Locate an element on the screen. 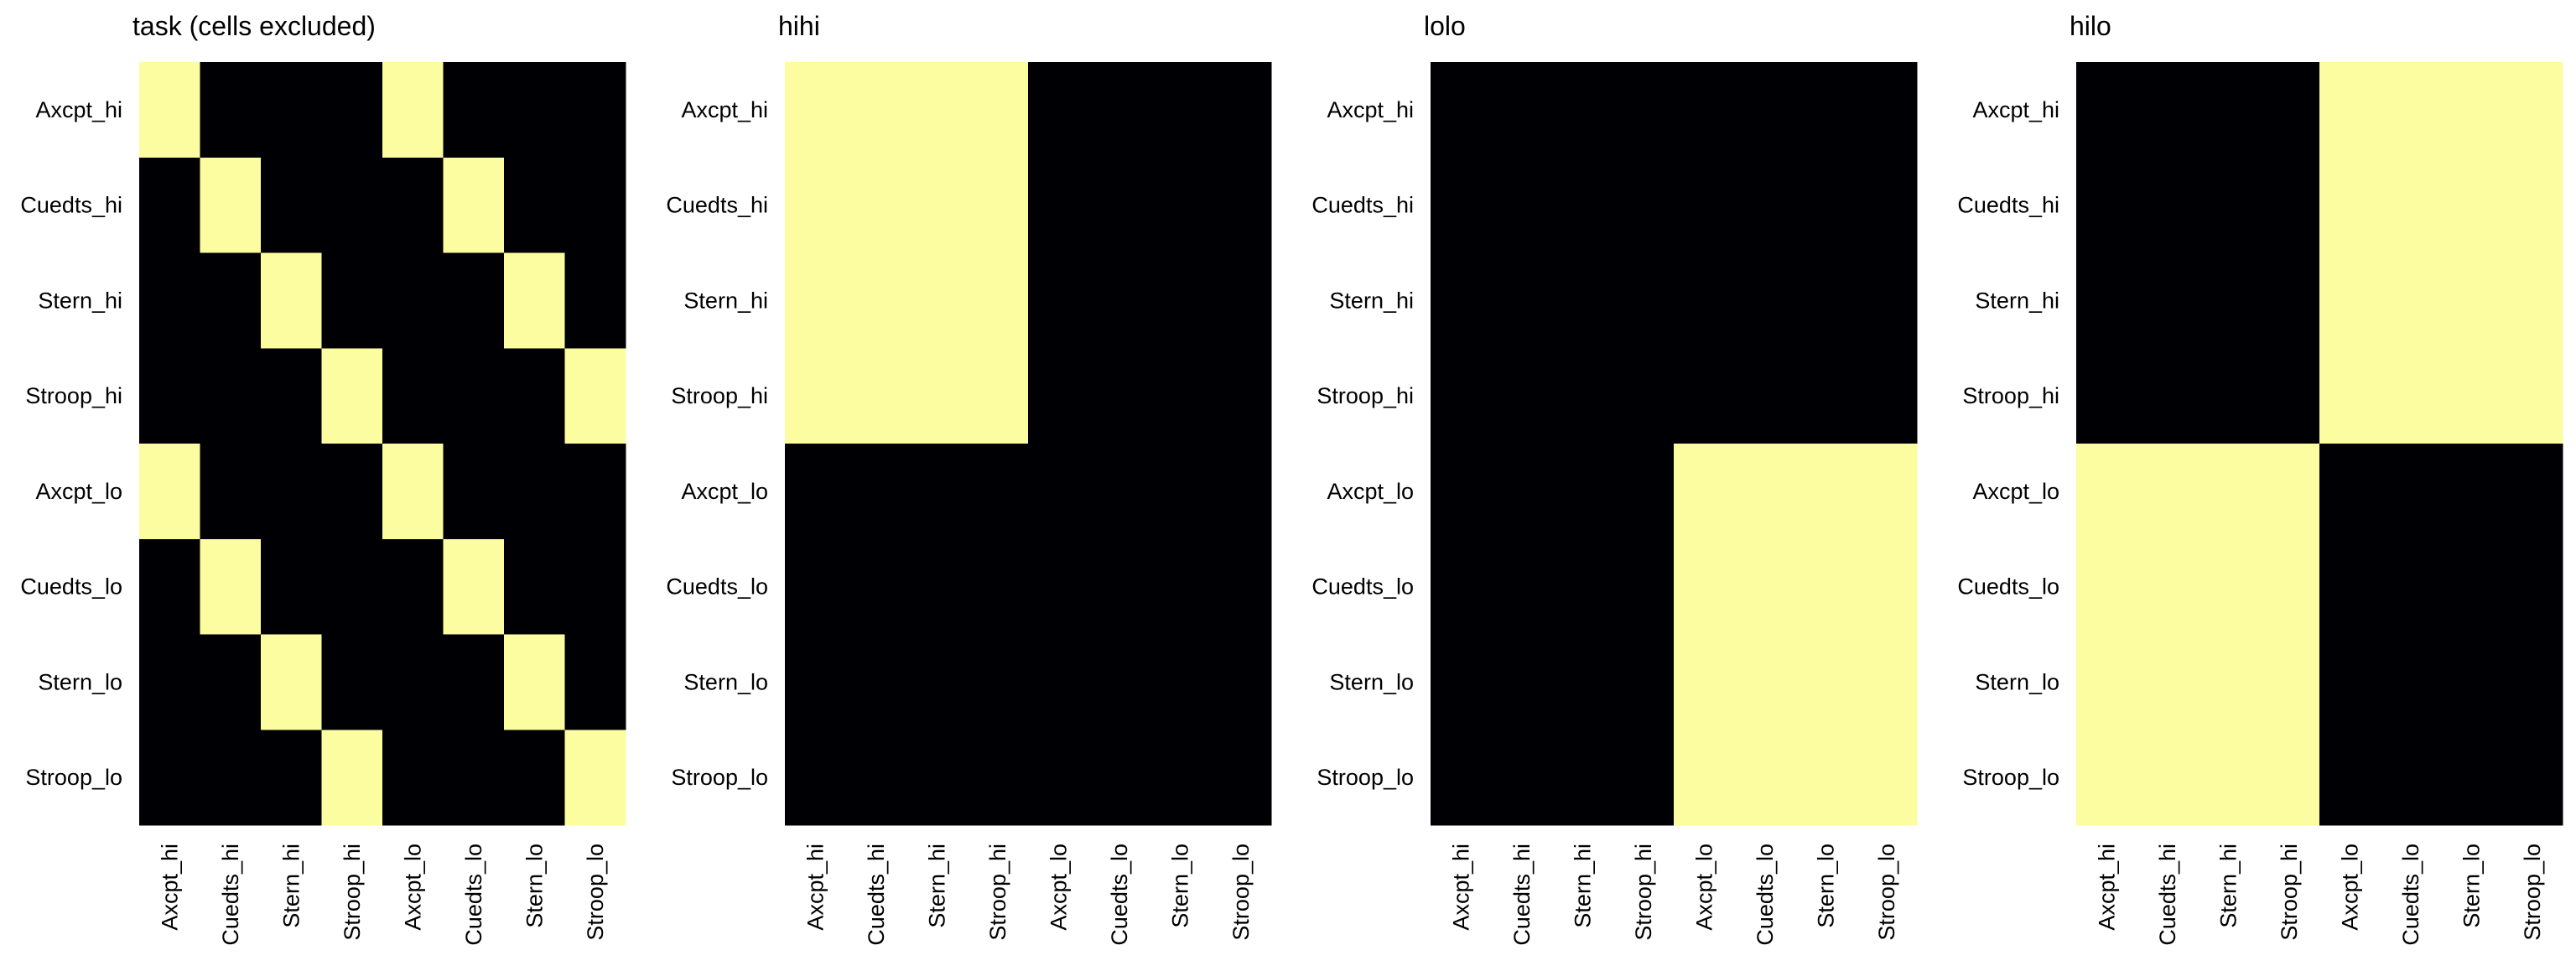 This screenshot has width=2576, height=966. heatmap-cells is located at coordinates (2319, 444).